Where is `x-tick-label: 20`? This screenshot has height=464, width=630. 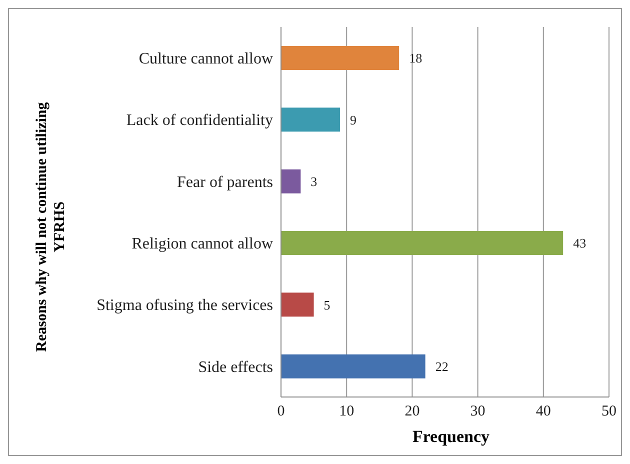 x-tick-label: 20 is located at coordinates (412, 412).